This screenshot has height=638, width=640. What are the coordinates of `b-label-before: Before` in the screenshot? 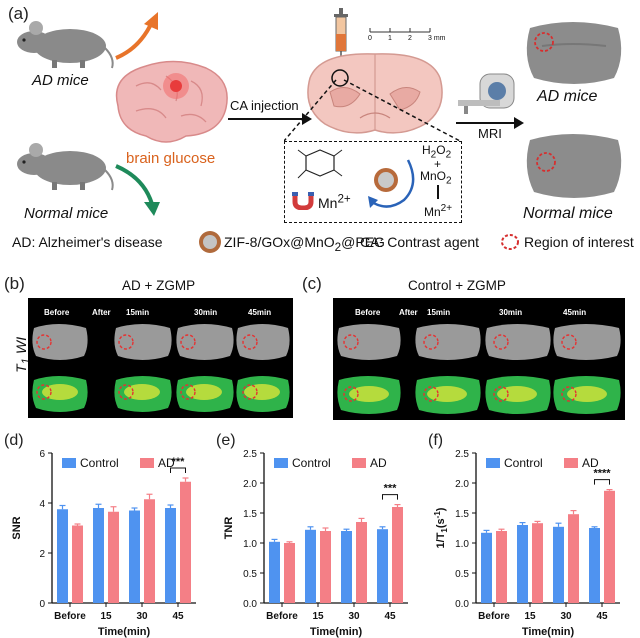 It's located at (57, 312).